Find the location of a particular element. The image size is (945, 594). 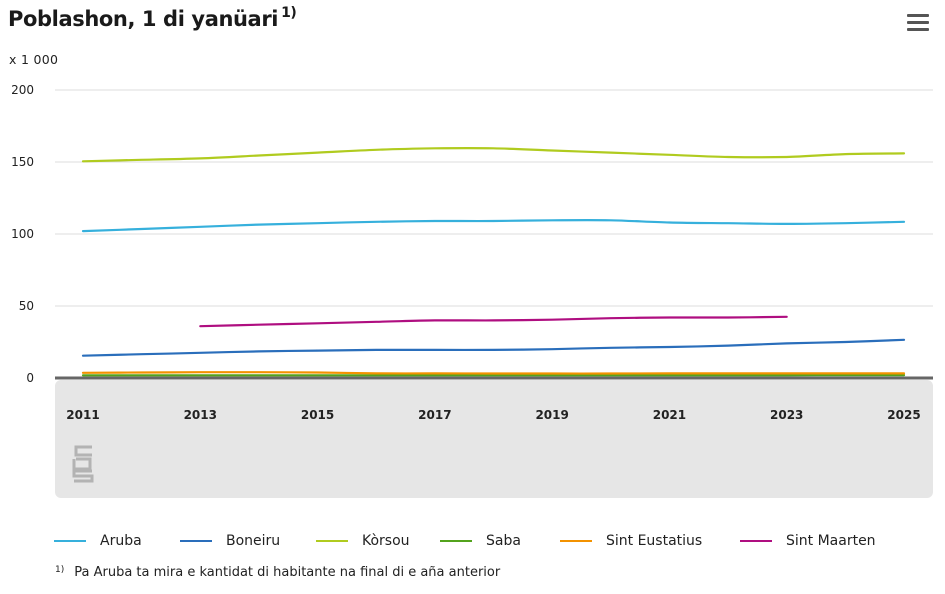

x-tick-label: 2011 is located at coordinates (82, 415).